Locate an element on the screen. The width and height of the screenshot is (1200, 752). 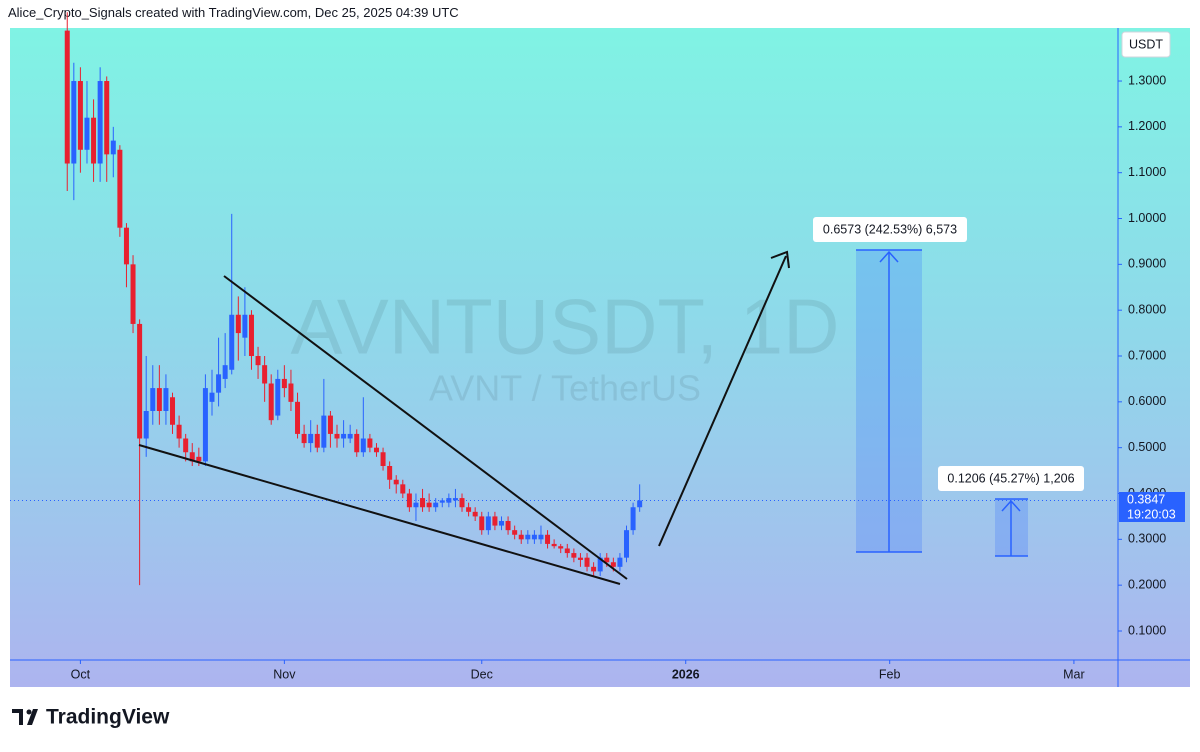
projection-arrow is located at coordinates (722, 401).